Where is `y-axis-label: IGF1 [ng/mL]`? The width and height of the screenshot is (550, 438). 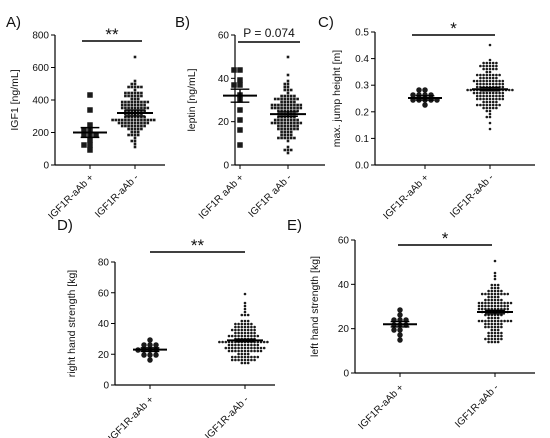 y-axis-label: IGF1 [ng/mL] is located at coordinates (15, 99).